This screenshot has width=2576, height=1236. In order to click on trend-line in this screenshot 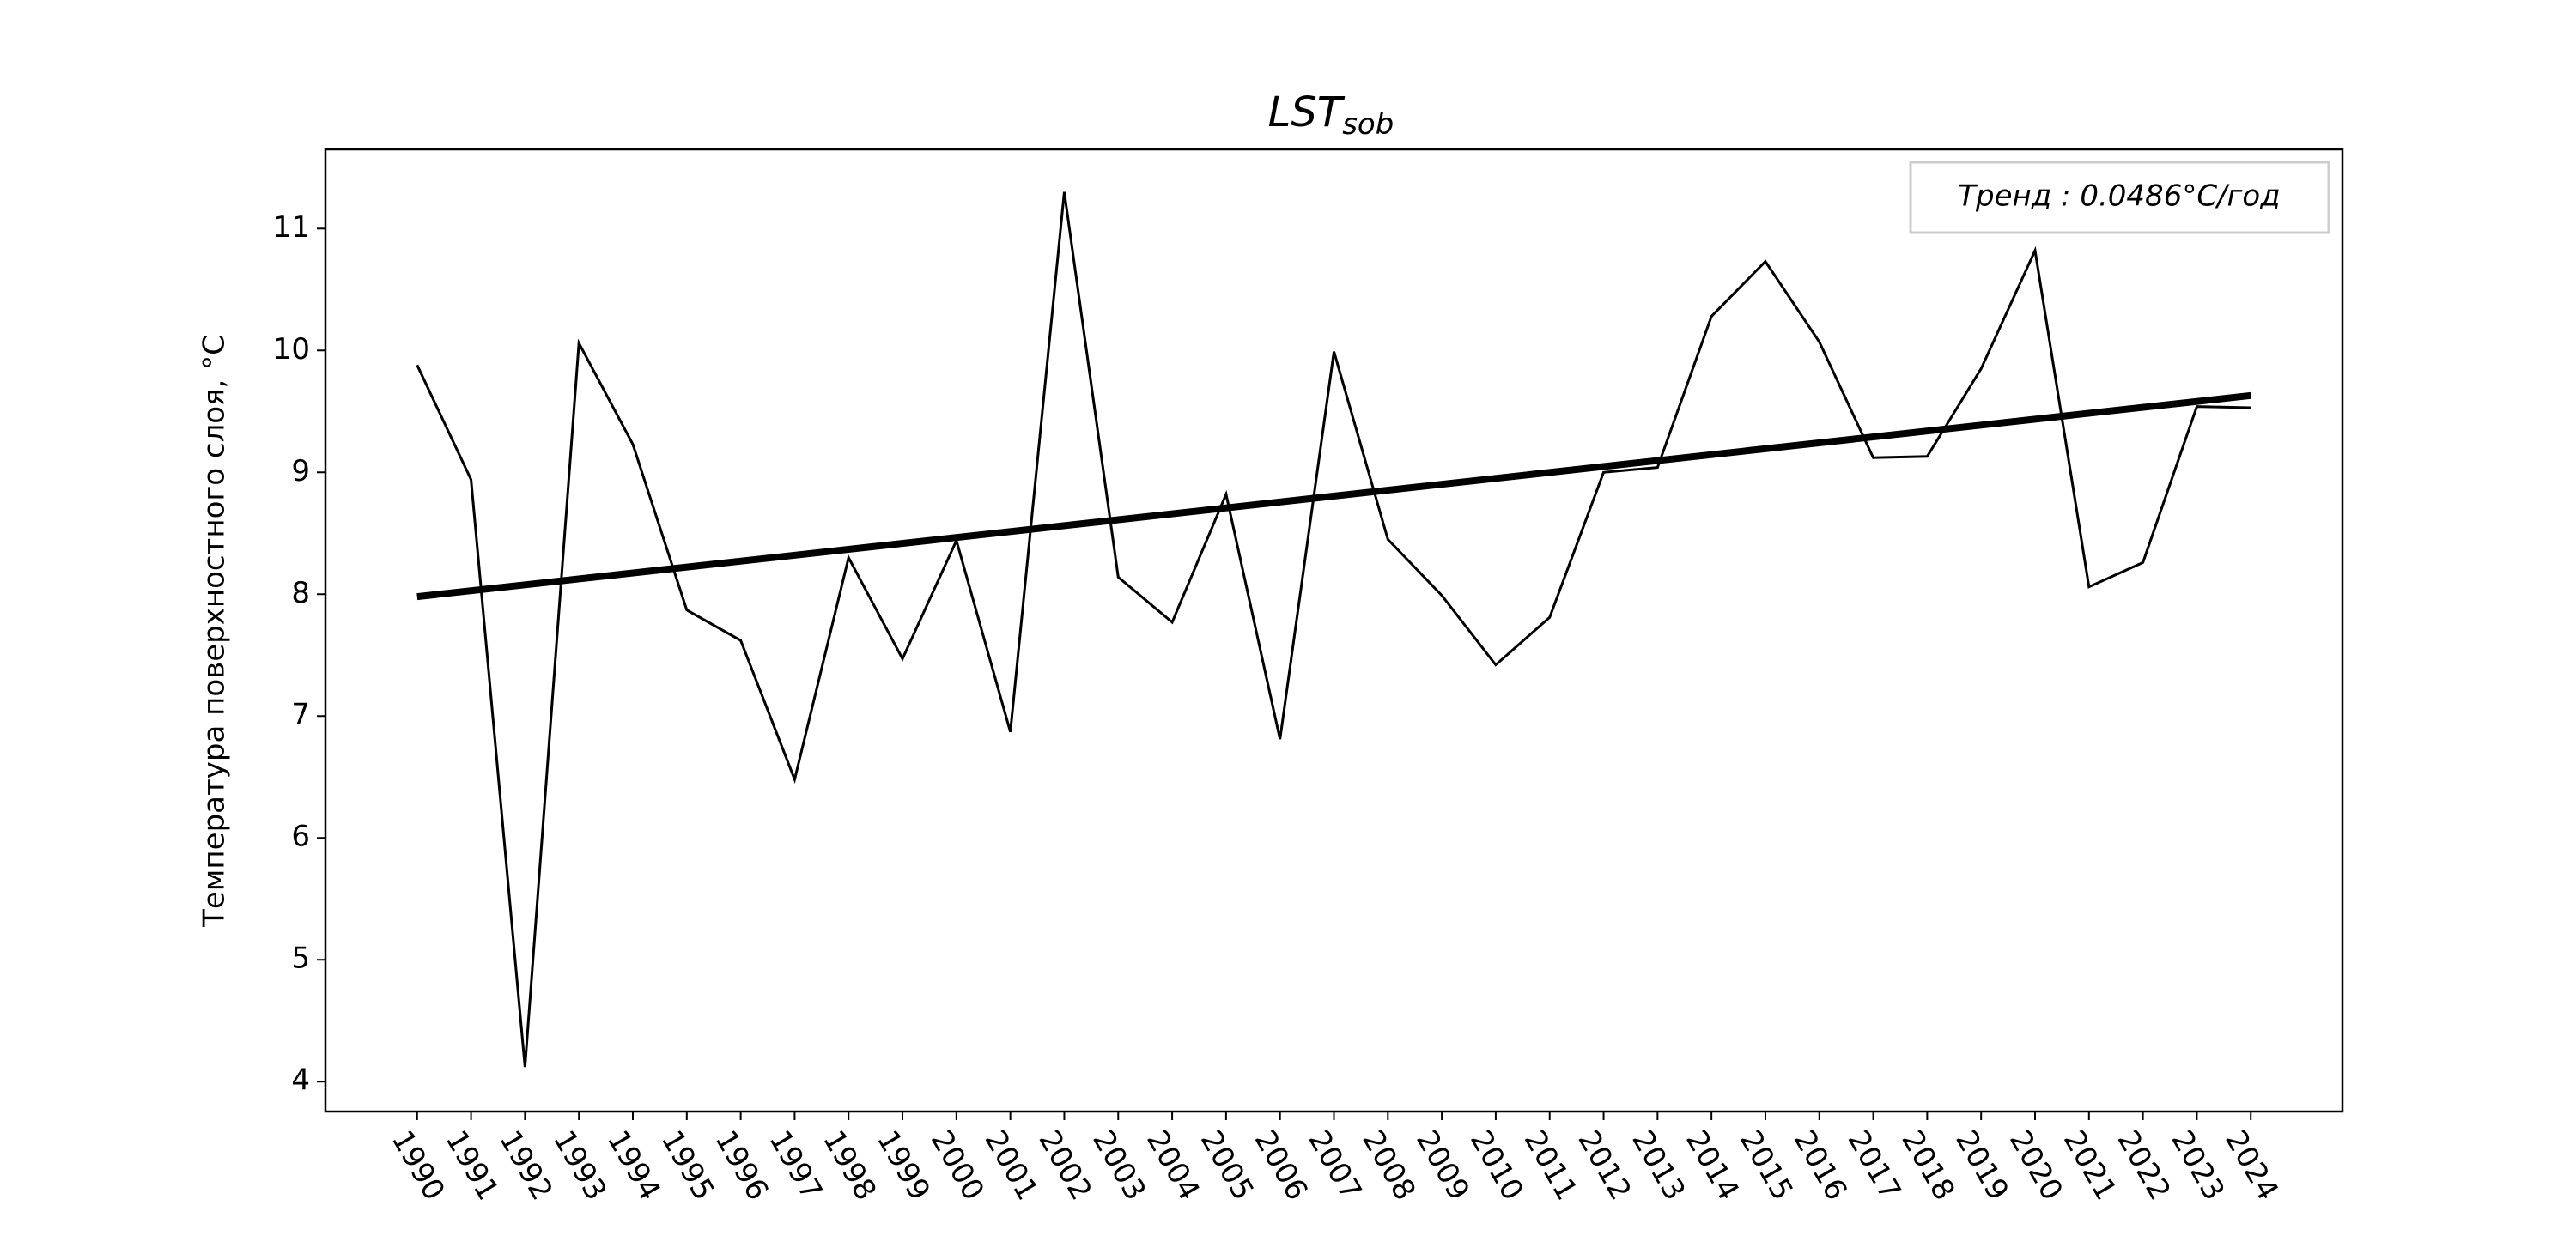, I will do `click(1334, 496)`.